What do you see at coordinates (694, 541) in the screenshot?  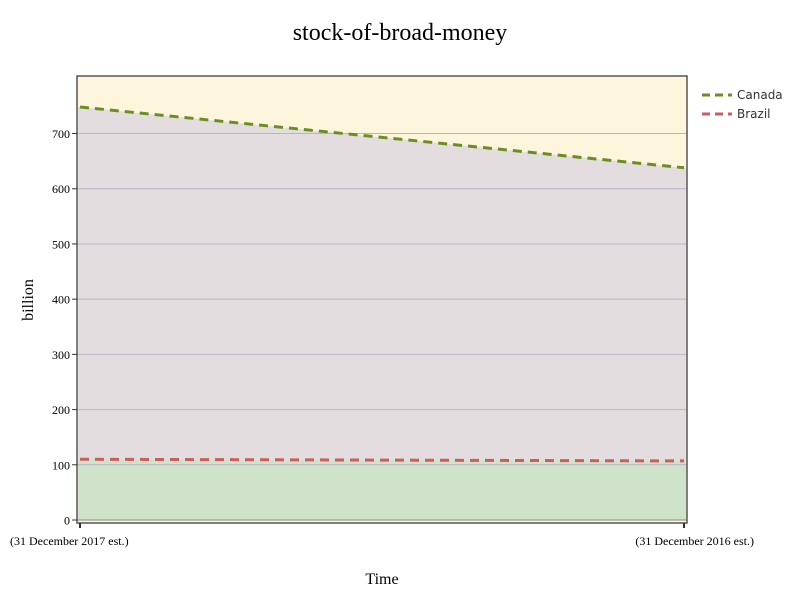 I see `x-tick-label-1: (31 December 2016 est.)` at bounding box center [694, 541].